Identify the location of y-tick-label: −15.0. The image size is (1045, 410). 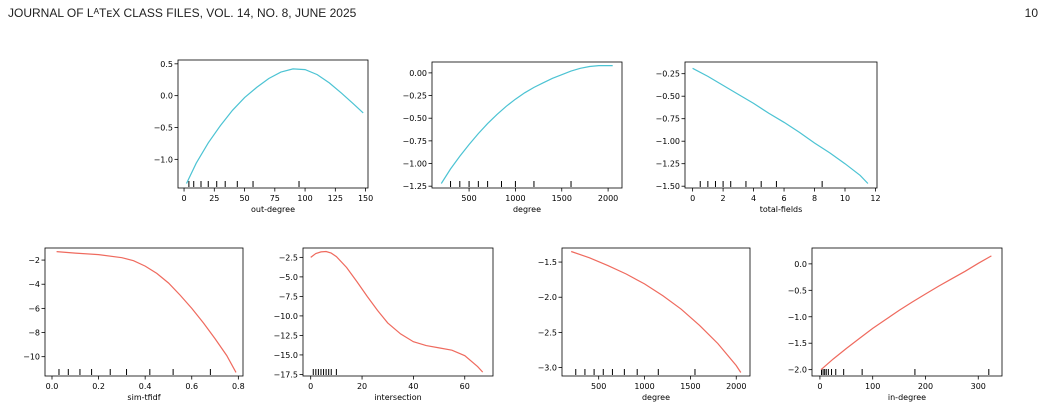
(285, 355).